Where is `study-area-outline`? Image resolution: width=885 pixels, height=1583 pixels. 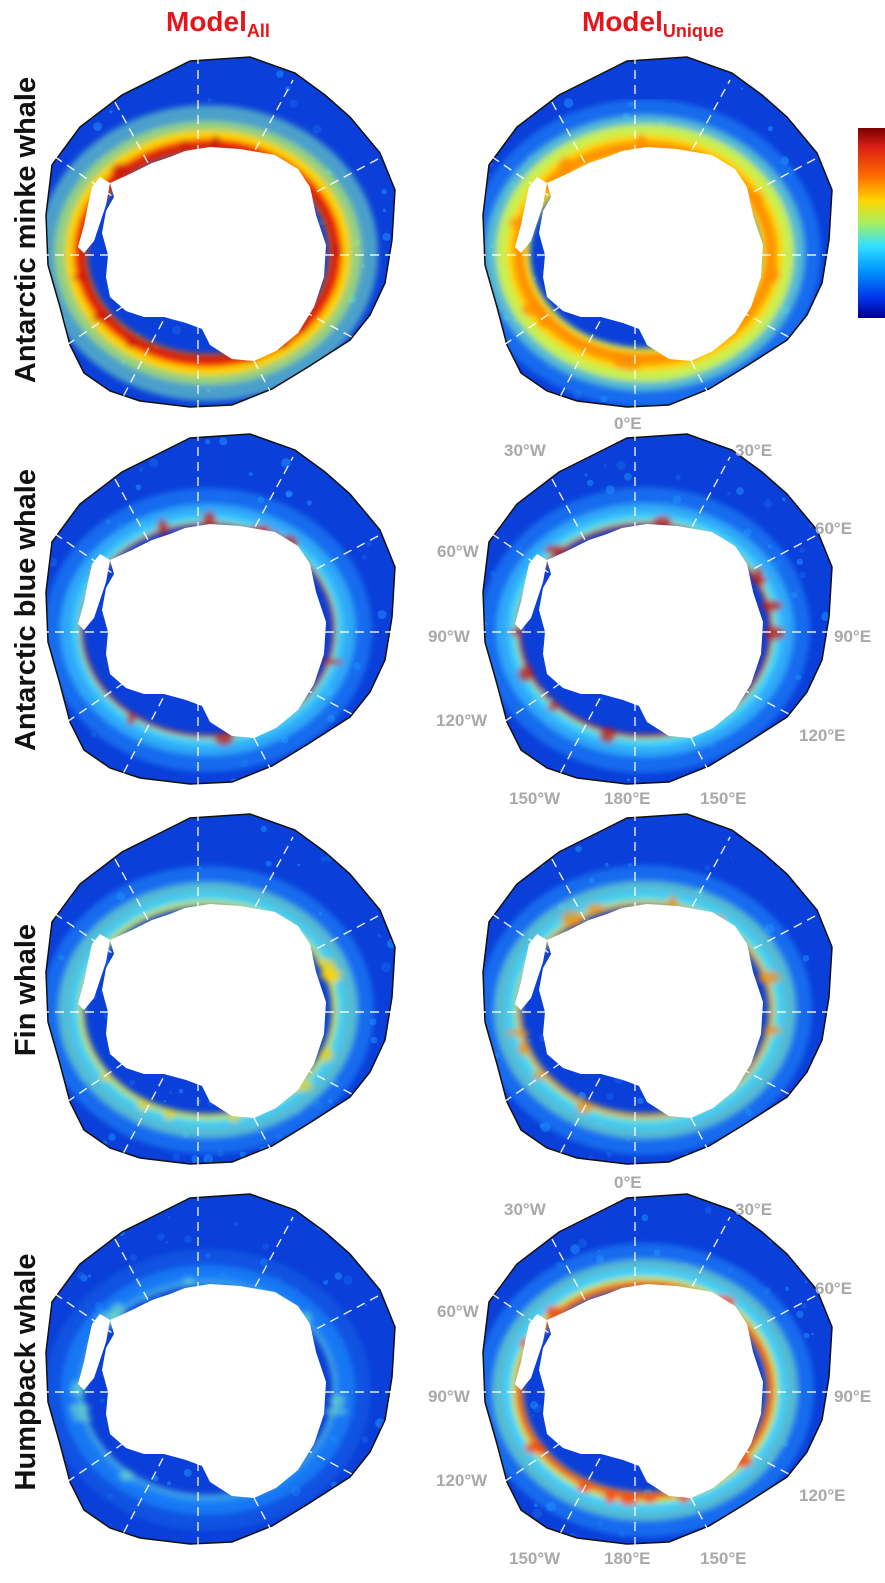 study-area-outline is located at coordinates (657, 609).